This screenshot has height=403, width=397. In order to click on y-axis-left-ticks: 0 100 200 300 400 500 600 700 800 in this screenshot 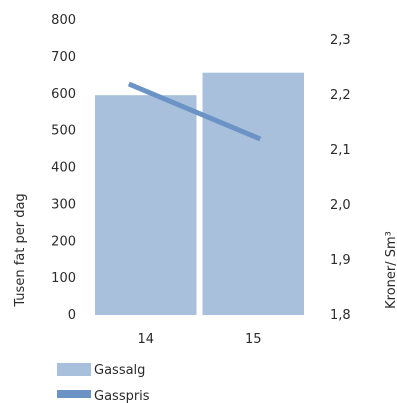, I will do `click(63, 168)`.